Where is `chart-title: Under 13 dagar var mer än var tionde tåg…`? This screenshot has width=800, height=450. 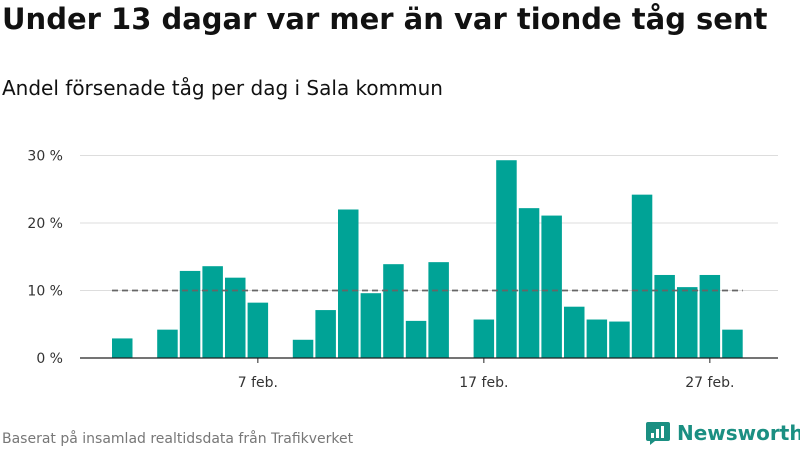
chart-title: Under 13 dagar var mer än var tionde tåg… is located at coordinates (385, 19).